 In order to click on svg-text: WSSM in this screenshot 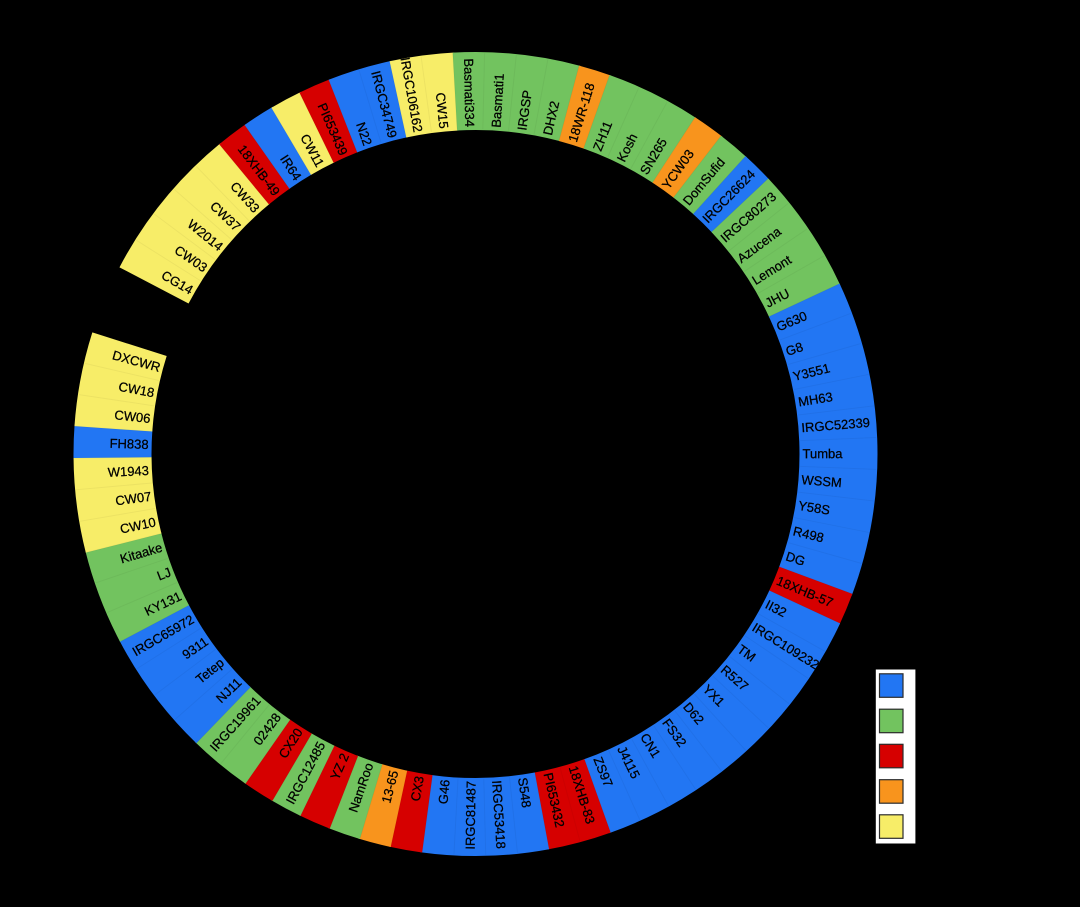, I will do `click(821, 481)`.